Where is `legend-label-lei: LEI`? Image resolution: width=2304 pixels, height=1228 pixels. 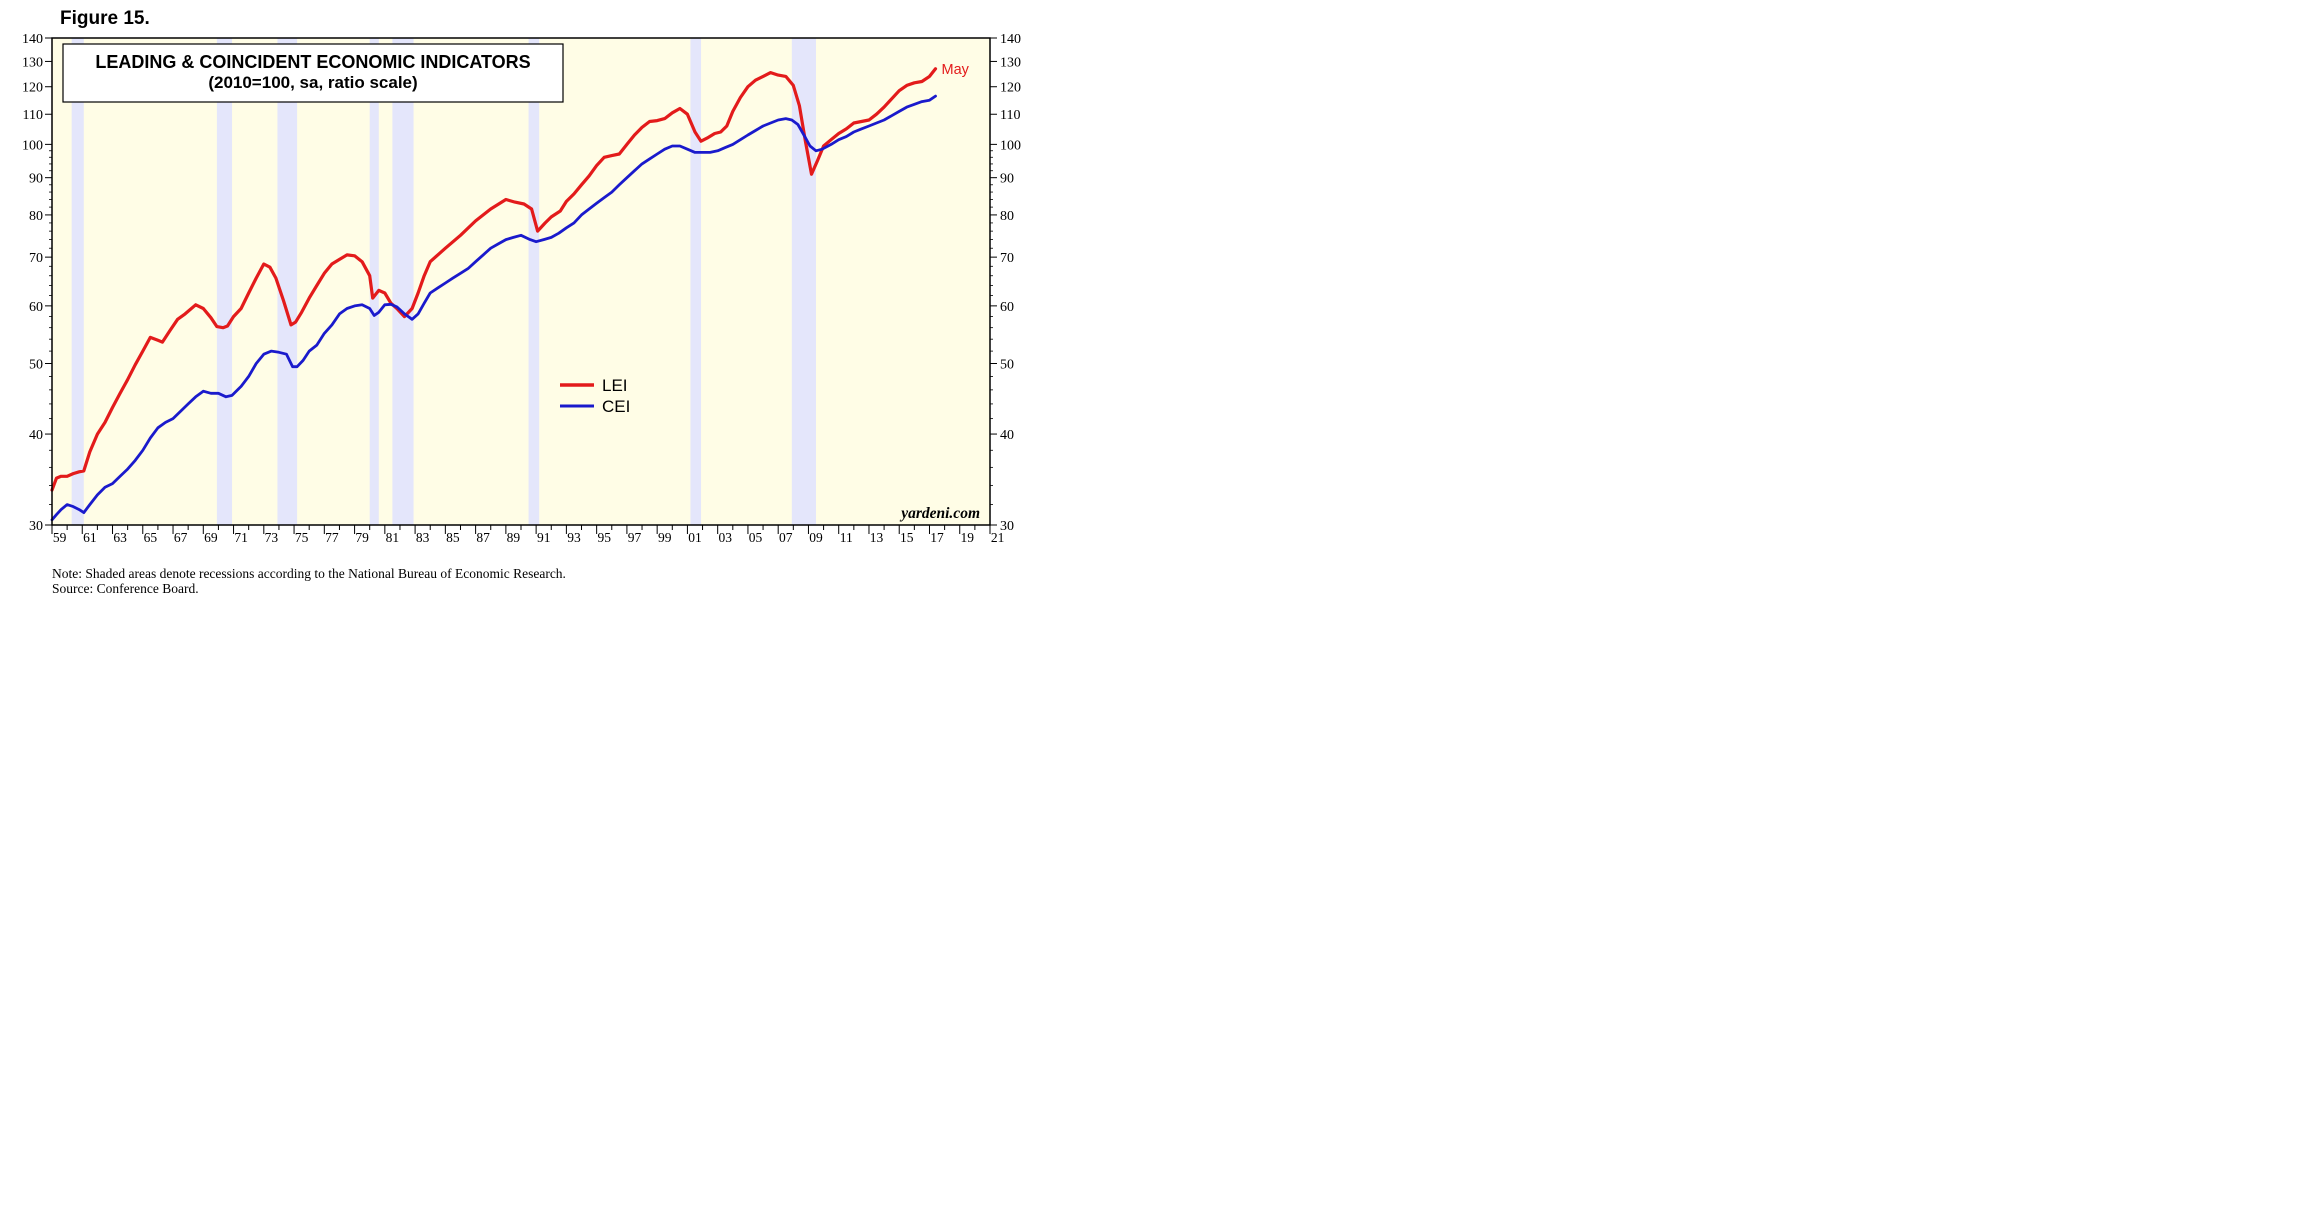
legend-label-lei: LEI is located at coordinates (615, 385).